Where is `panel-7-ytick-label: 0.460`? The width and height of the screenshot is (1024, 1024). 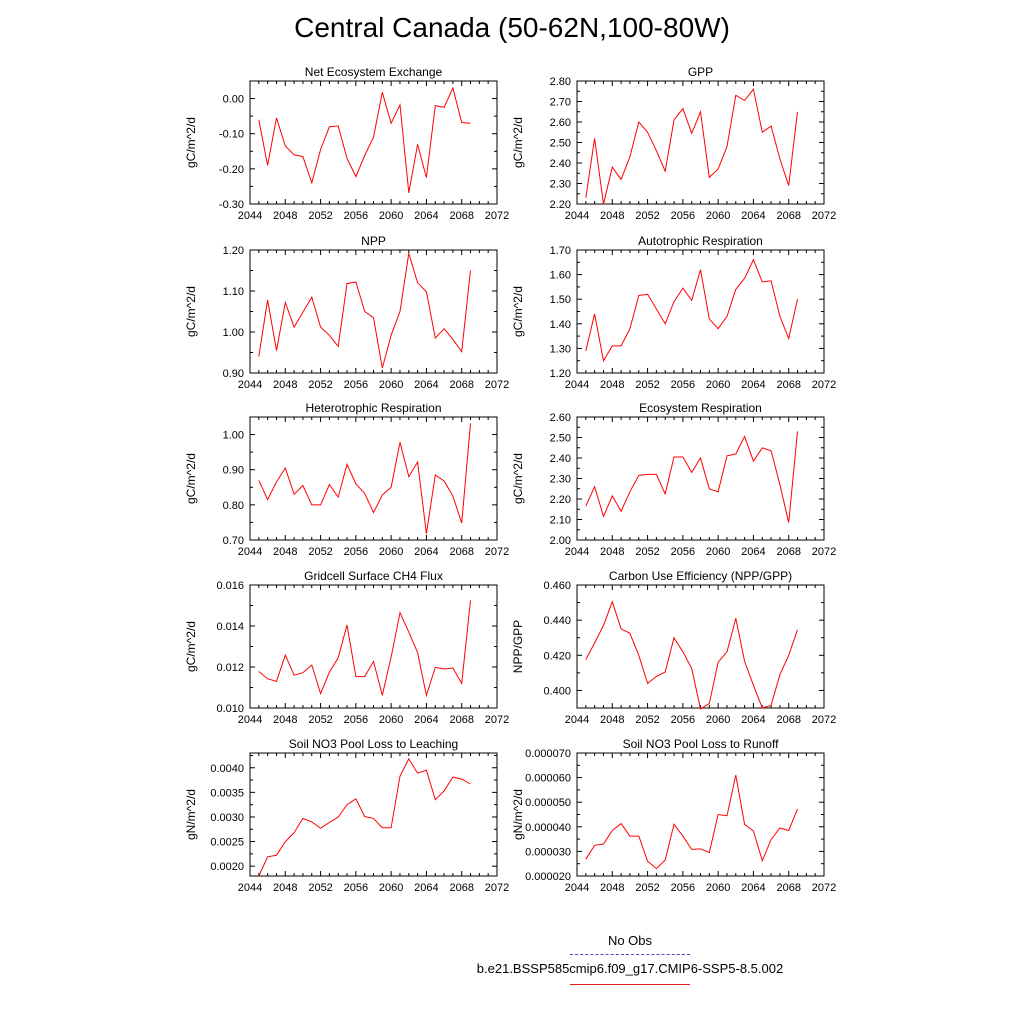 panel-7-ytick-label: 0.460 is located at coordinates (557, 586).